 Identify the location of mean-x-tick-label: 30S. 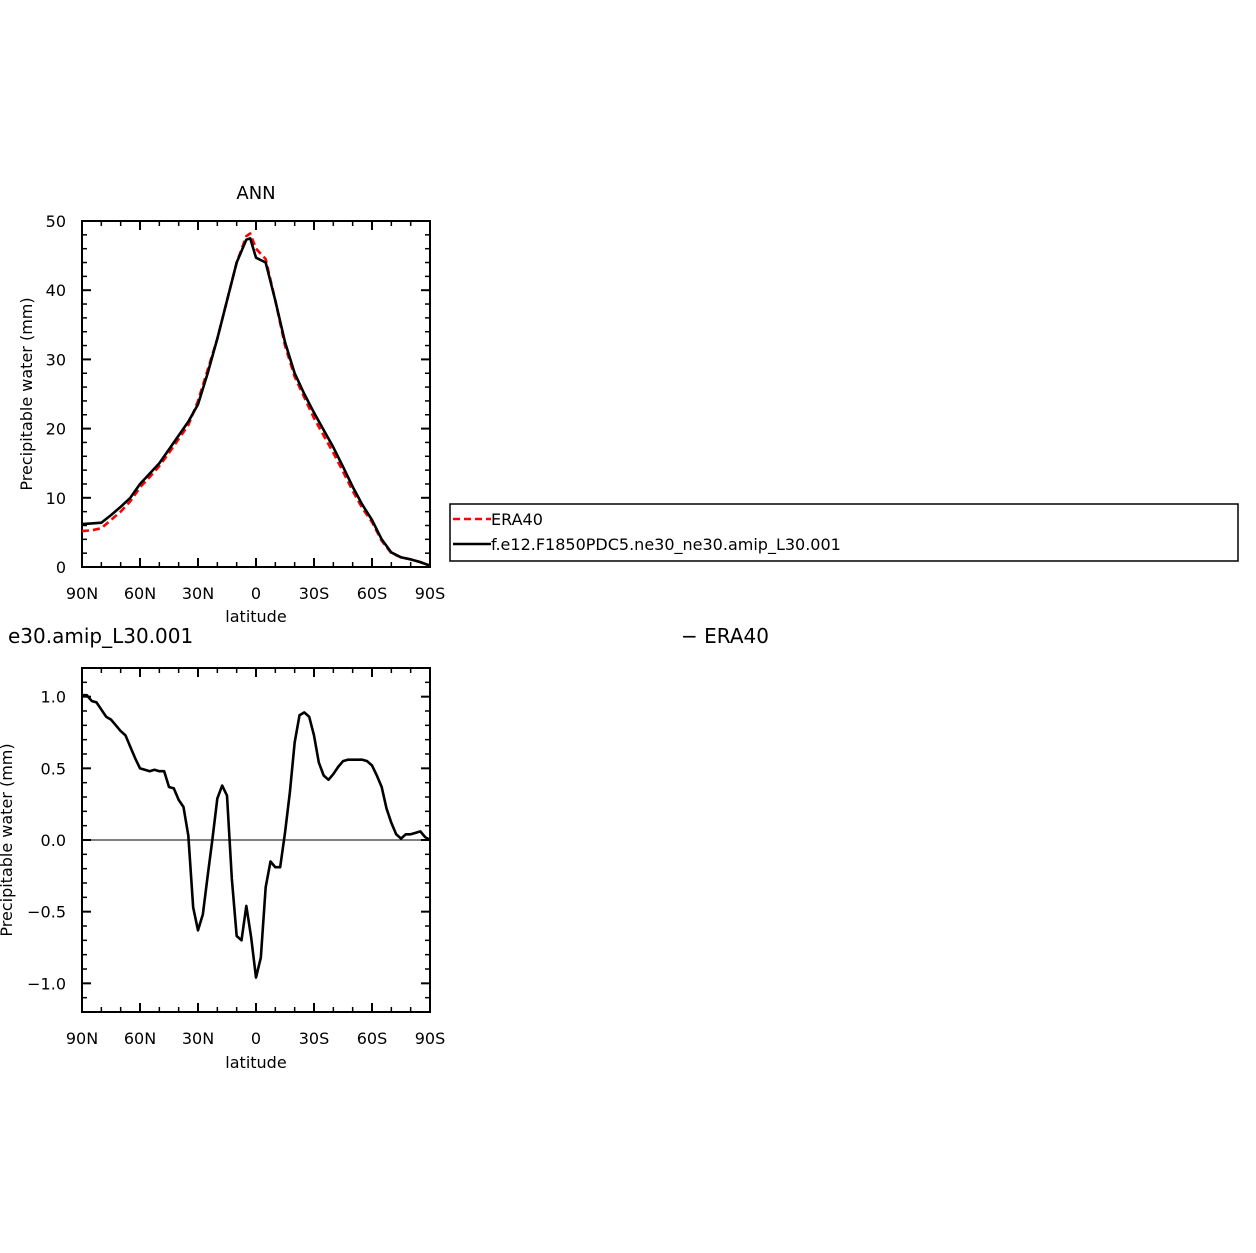
(314, 593).